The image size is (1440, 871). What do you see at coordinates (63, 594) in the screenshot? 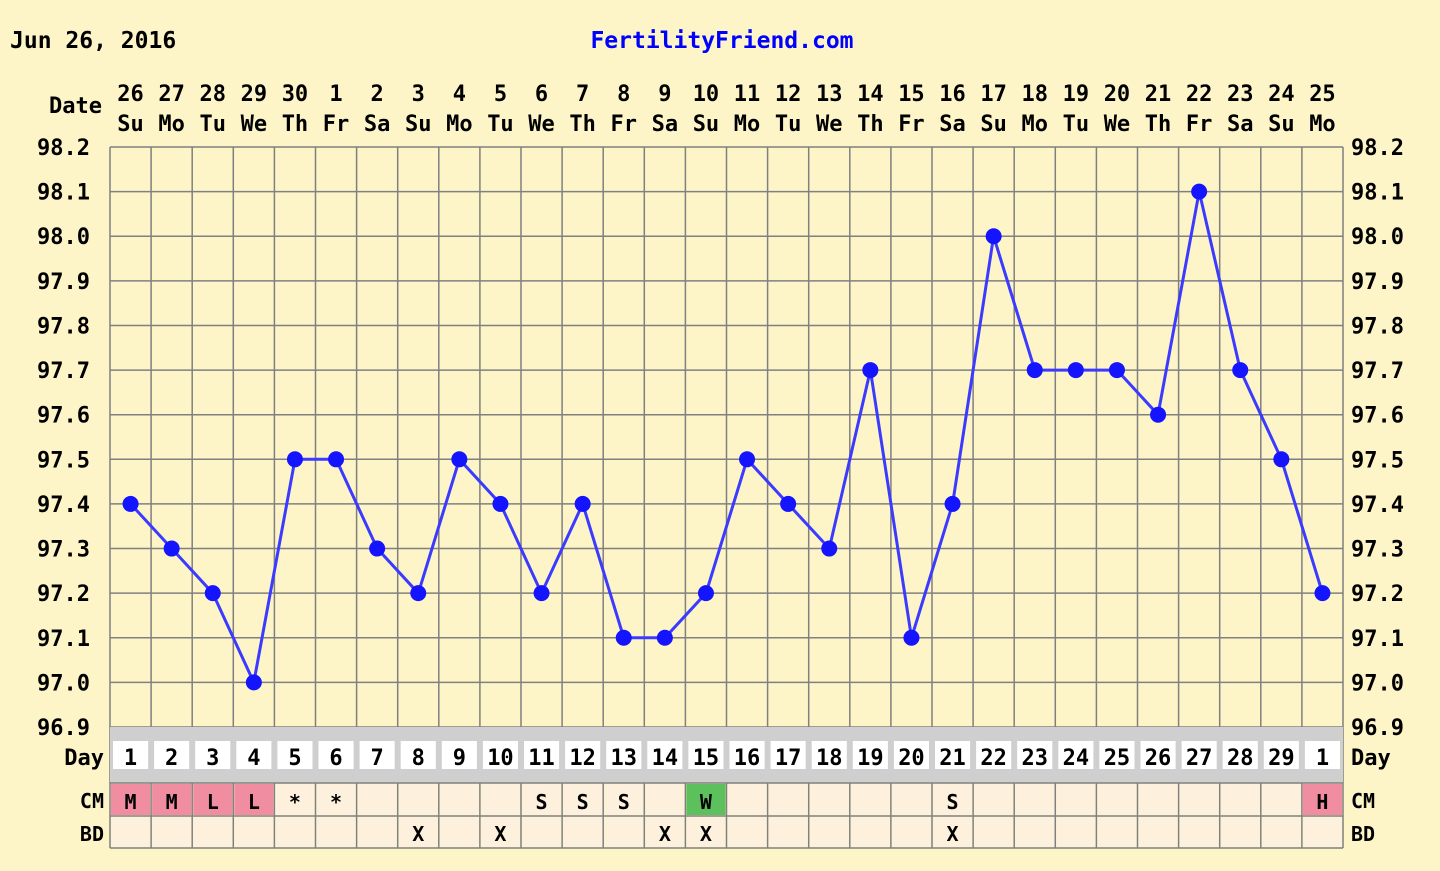
I see `y-tick-label: 97.2` at bounding box center [63, 594].